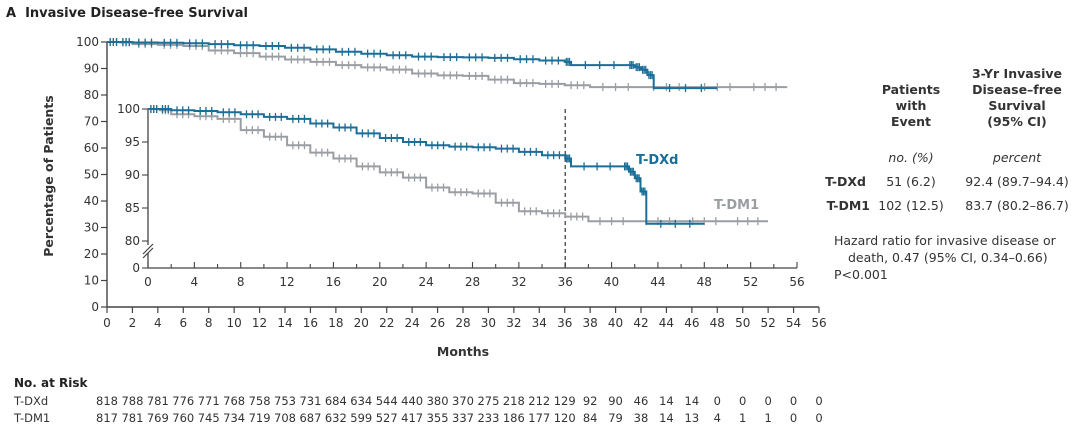 The height and width of the screenshot is (435, 1080). What do you see at coordinates (107, 323) in the screenshot?
I see `x-tick-label: 0` at bounding box center [107, 323].